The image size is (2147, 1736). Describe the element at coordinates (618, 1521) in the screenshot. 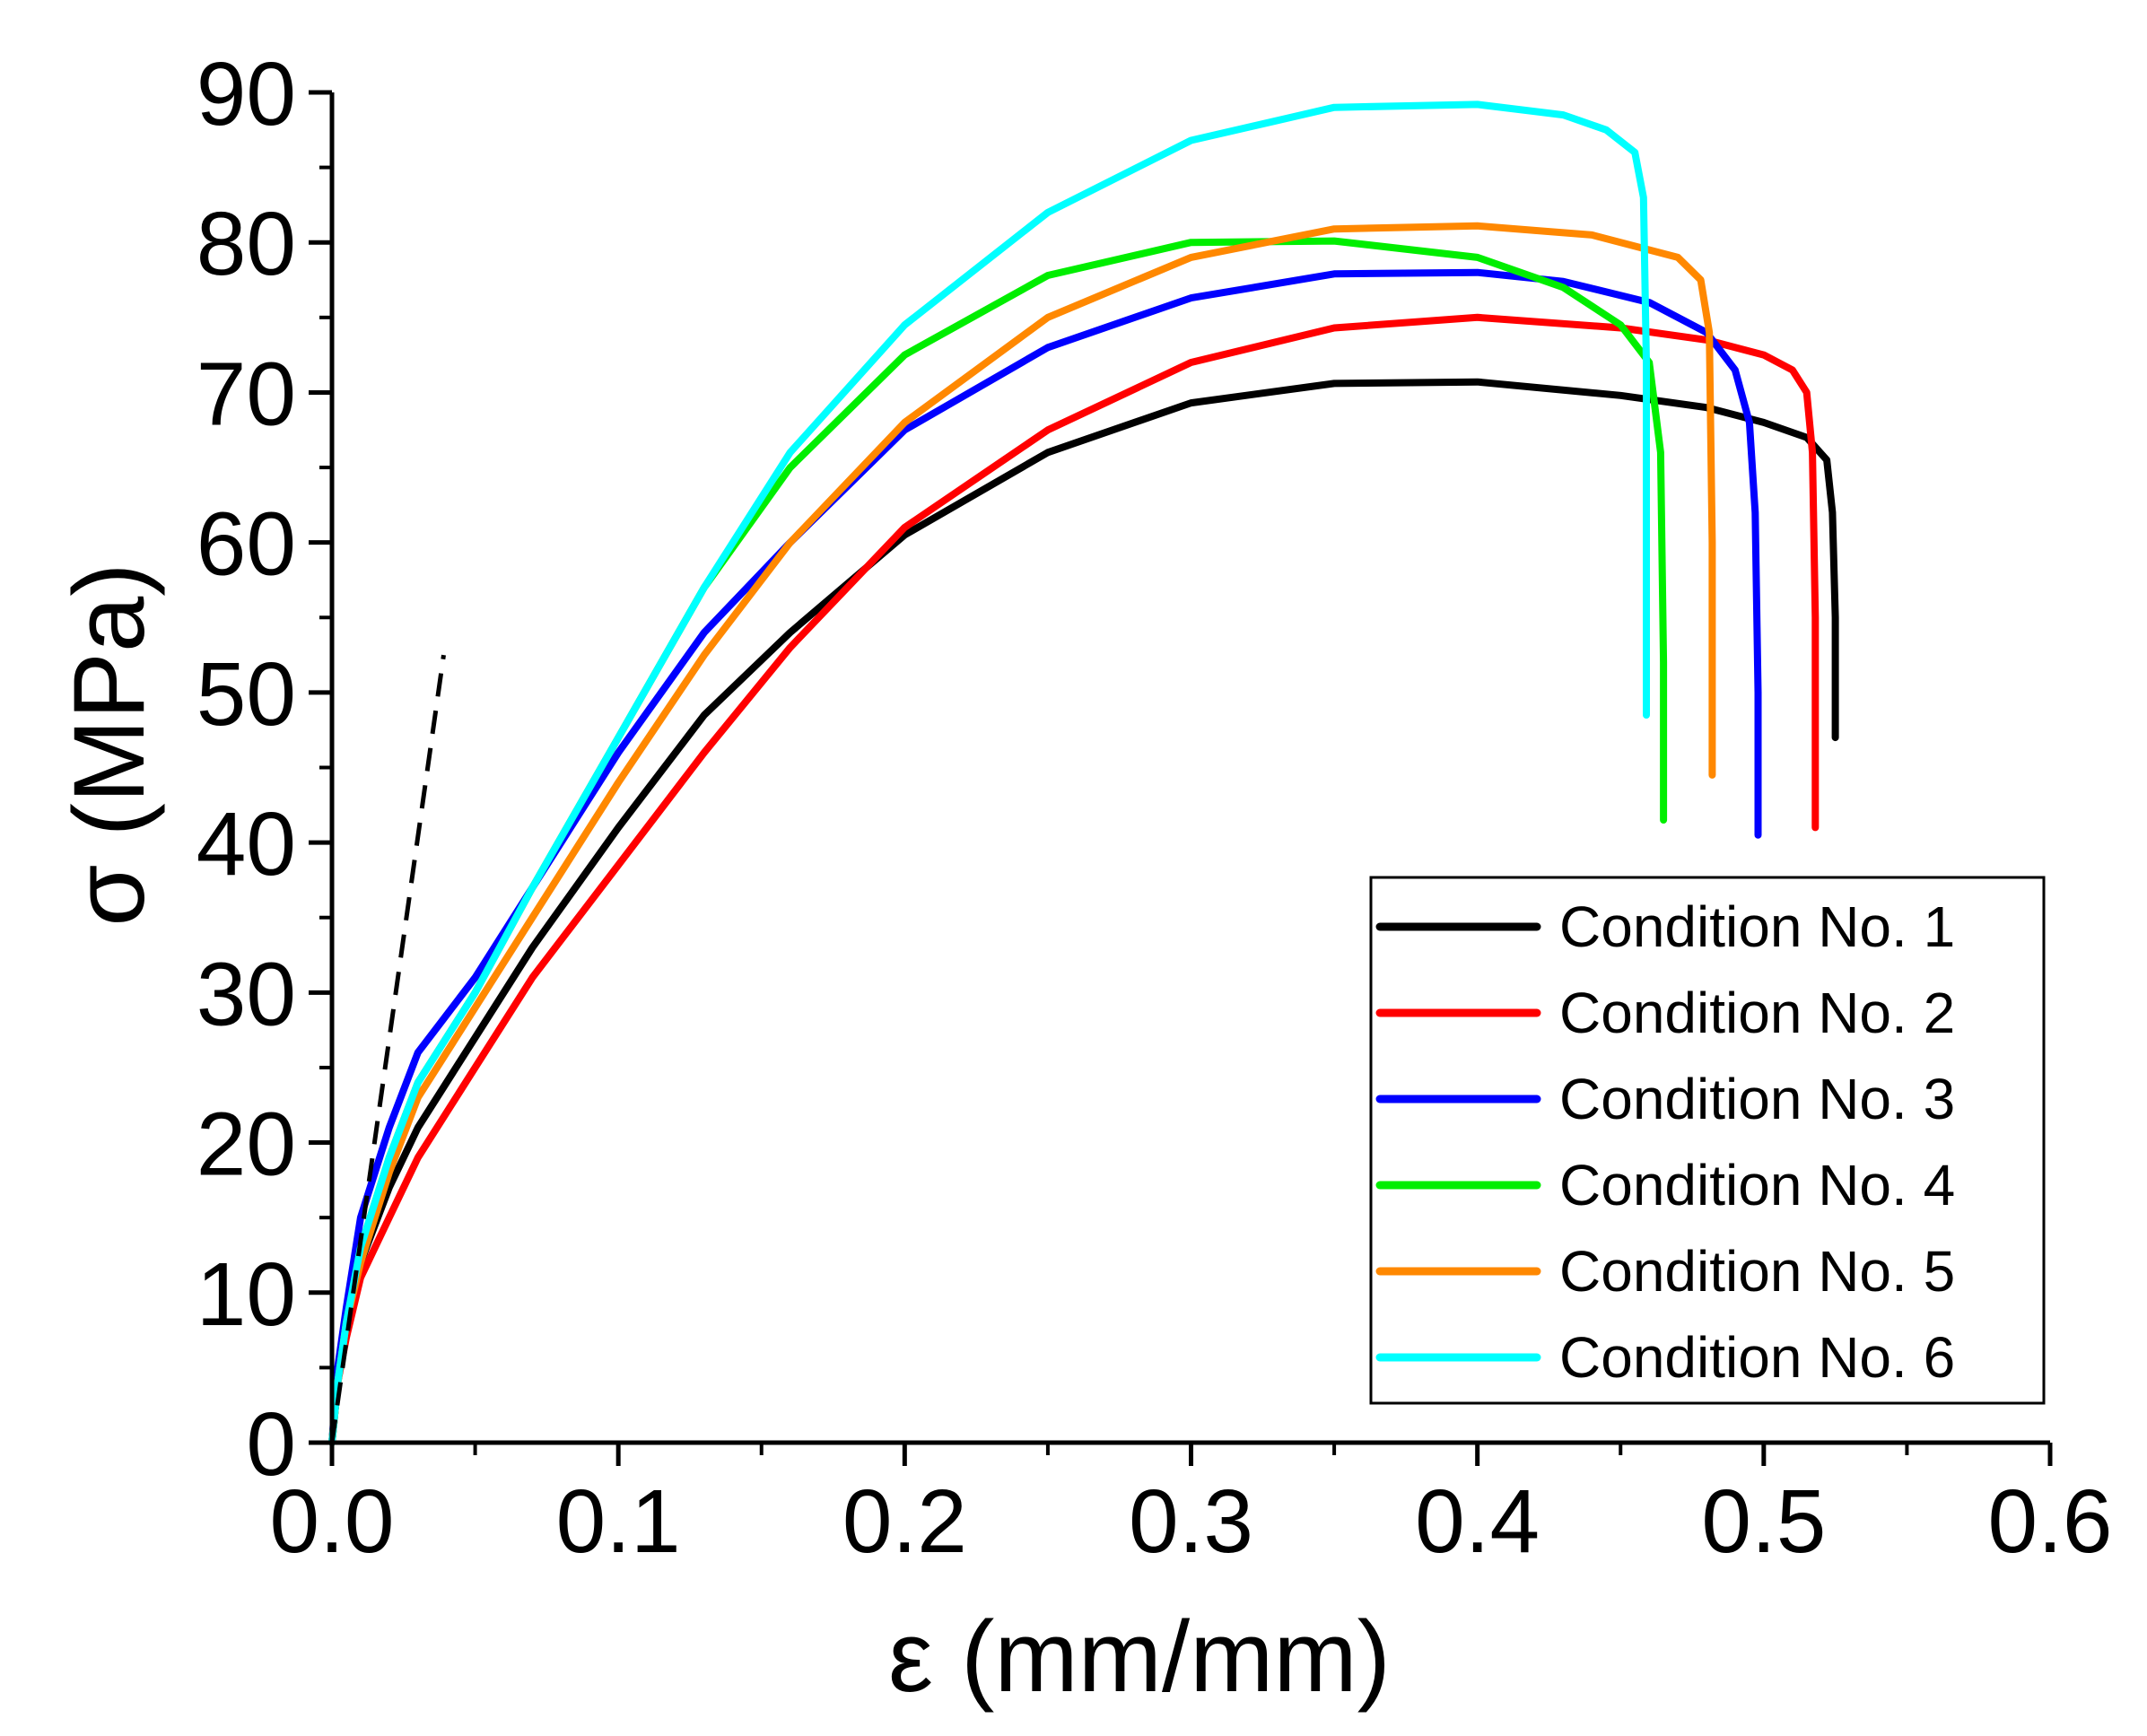

I see `x-tick-label: 0.1` at that location.